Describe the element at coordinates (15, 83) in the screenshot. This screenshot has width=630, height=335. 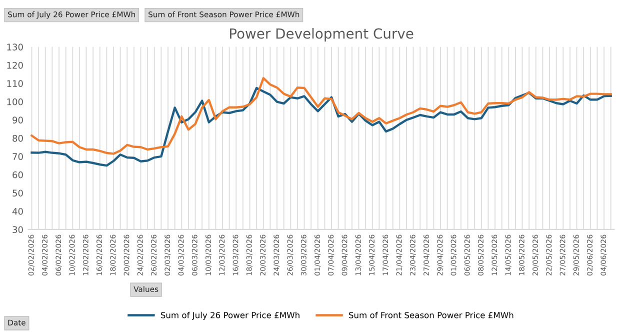
I see `y-tick-label: 110` at that location.